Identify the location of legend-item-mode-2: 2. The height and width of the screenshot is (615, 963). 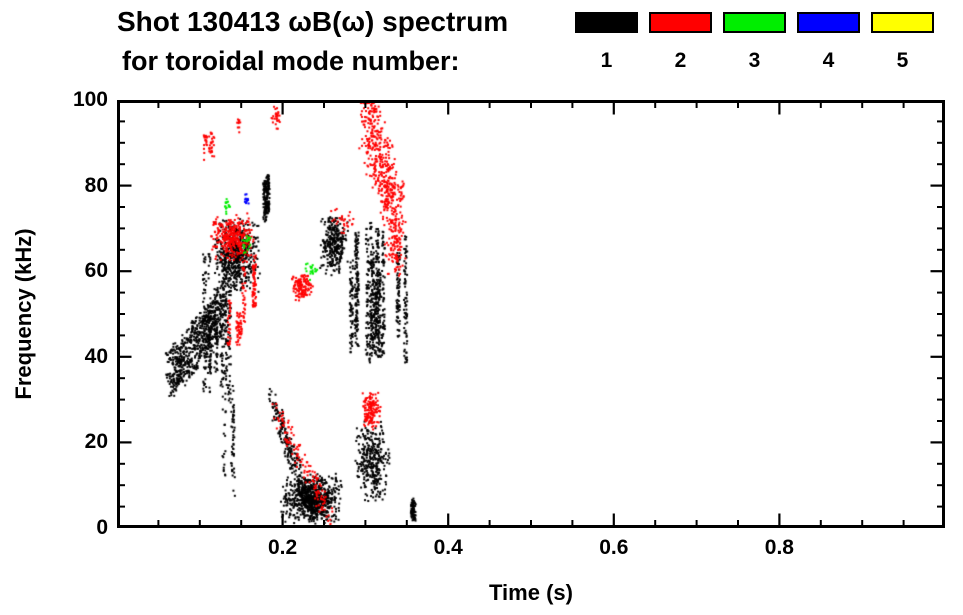
(680, 42).